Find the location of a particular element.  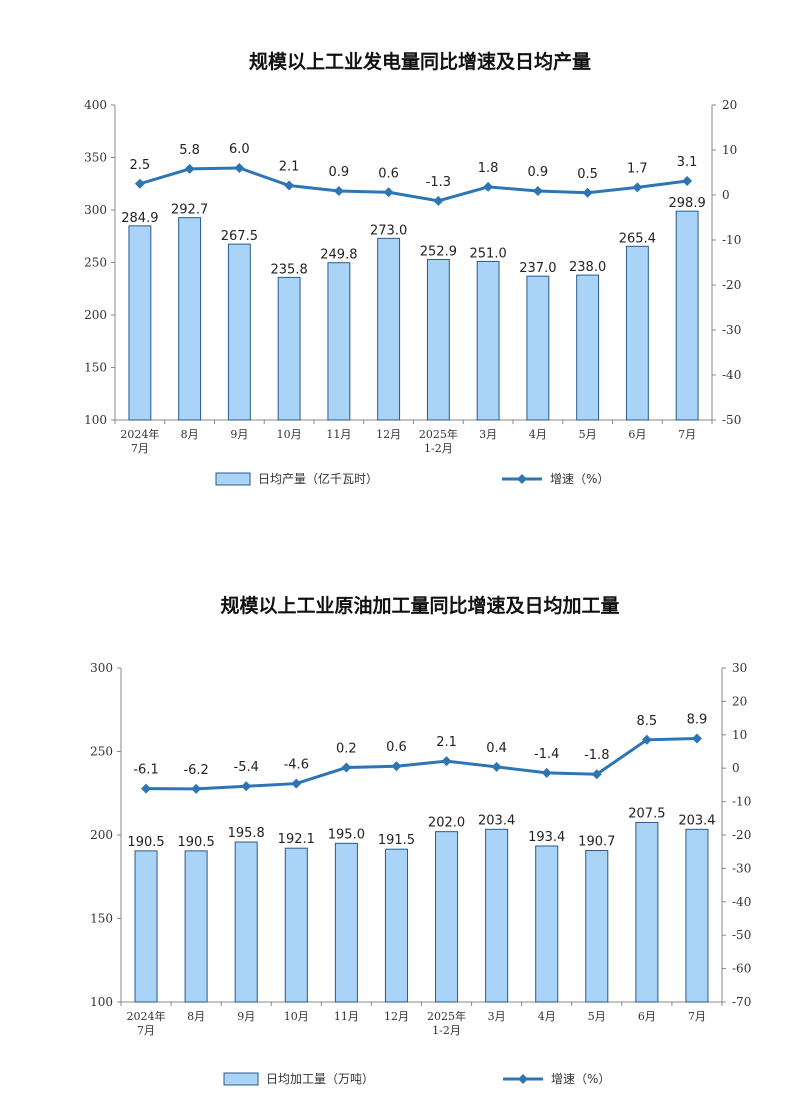

bar-value-label: 195.0 is located at coordinates (346, 834).